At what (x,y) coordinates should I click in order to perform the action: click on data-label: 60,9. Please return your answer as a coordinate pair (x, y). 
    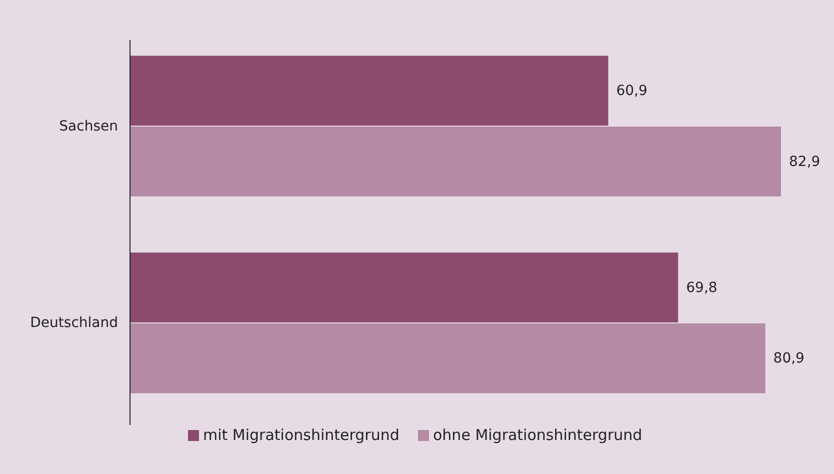
    Looking at the image, I should click on (632, 91).